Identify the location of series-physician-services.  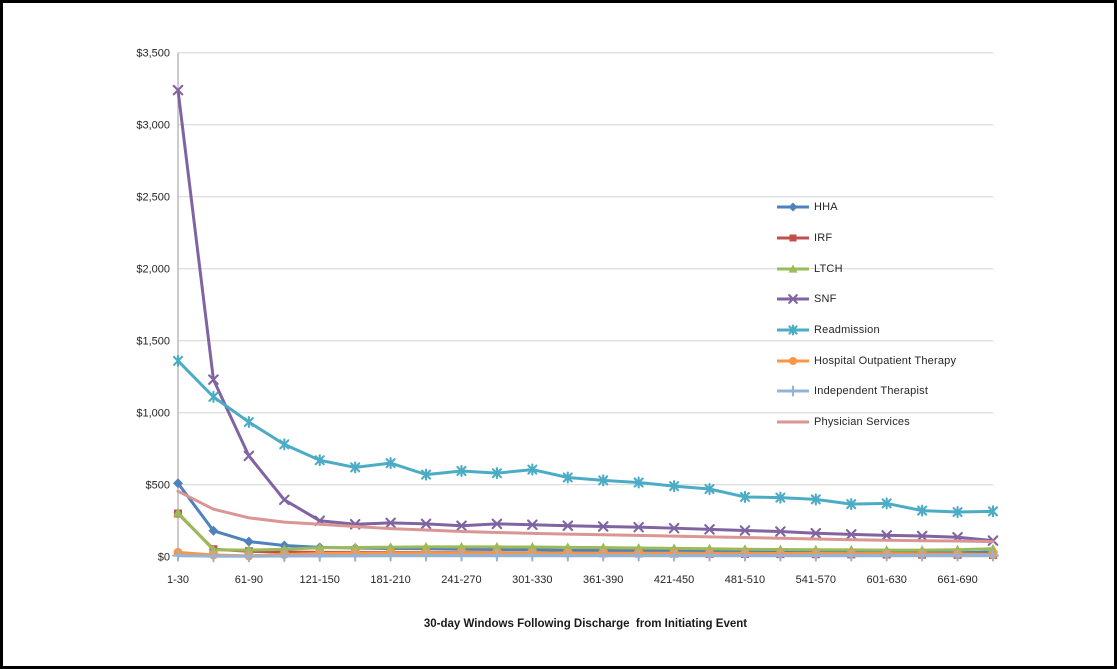
(585, 516).